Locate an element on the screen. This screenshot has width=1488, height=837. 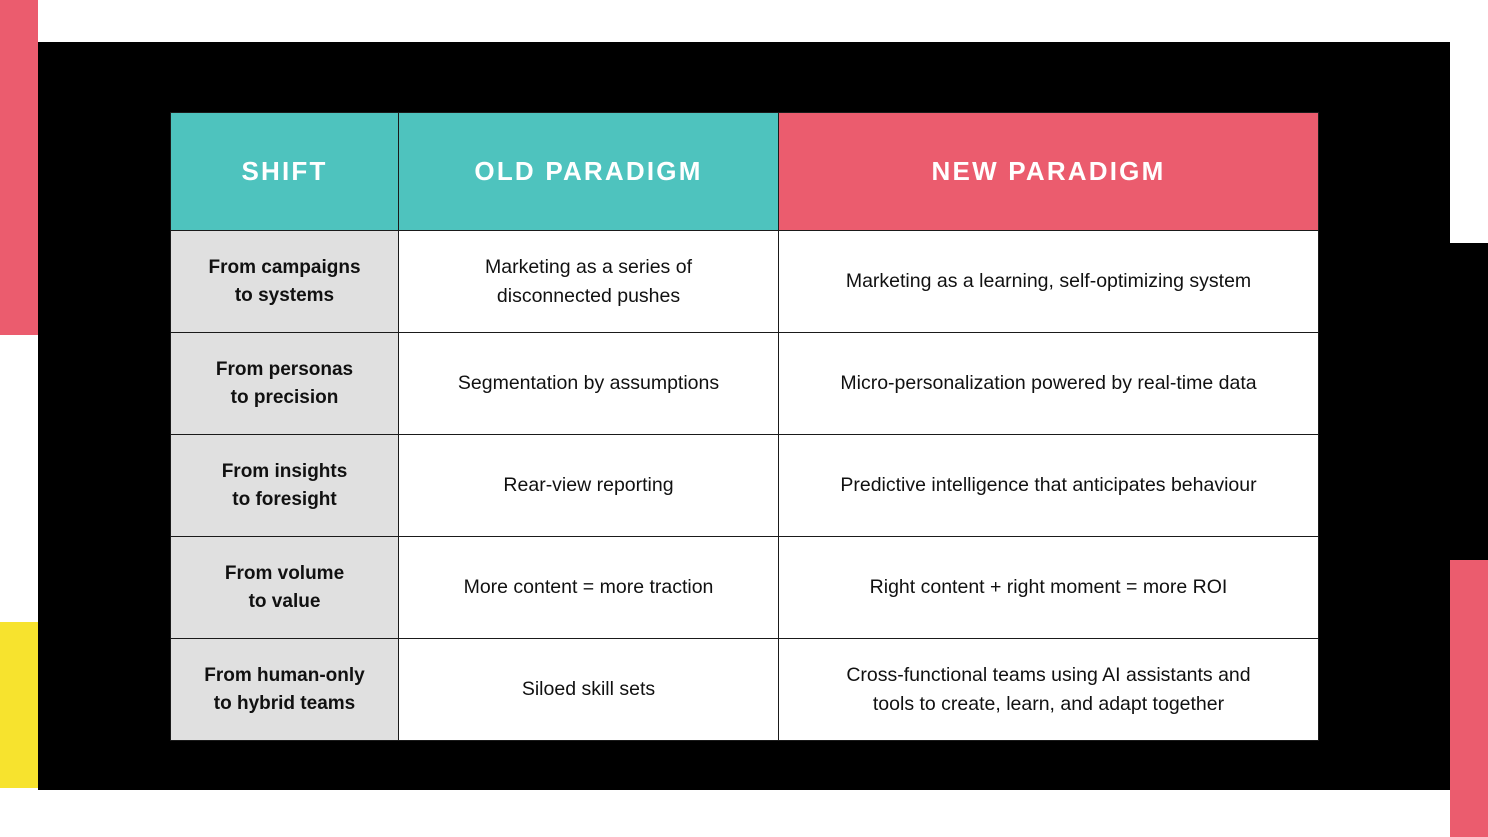
table-header-row: SHIFT OLD PARADIGM NEW PARADIGM is located at coordinates (744, 171).